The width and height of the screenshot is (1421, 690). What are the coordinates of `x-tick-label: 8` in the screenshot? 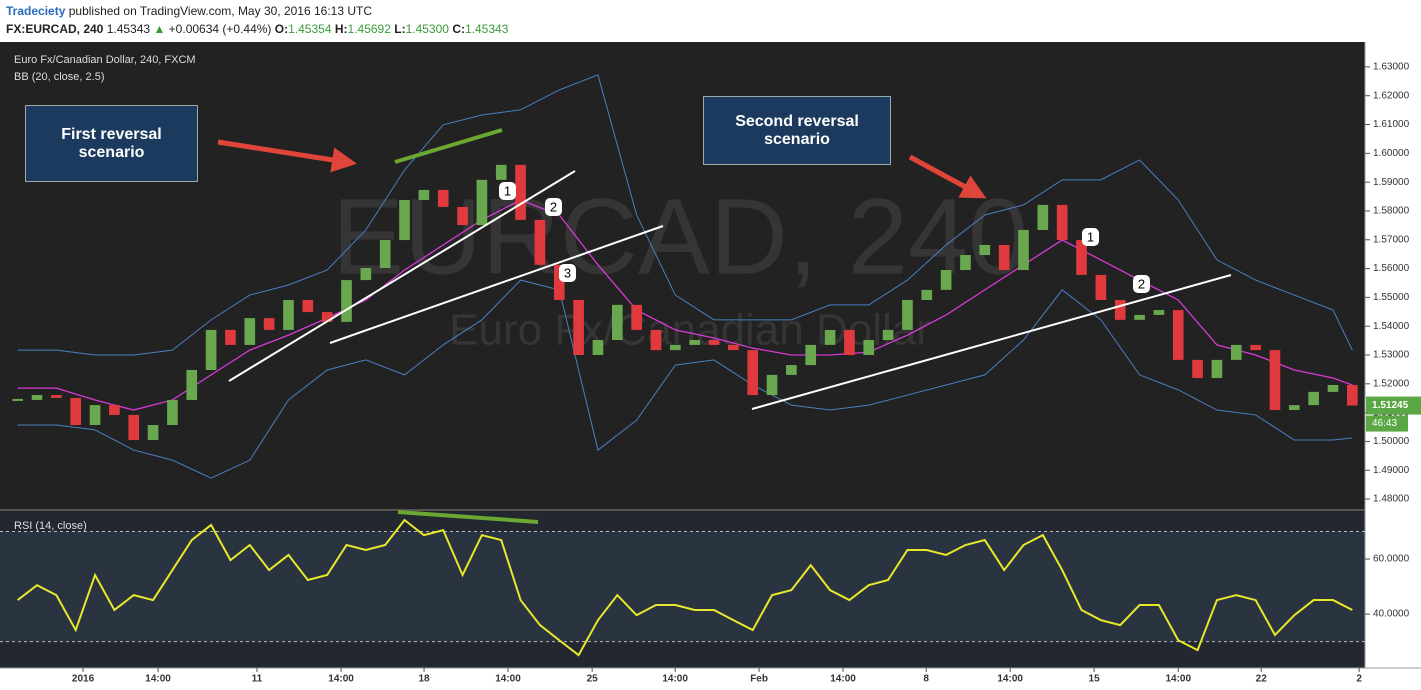 It's located at (926, 679).